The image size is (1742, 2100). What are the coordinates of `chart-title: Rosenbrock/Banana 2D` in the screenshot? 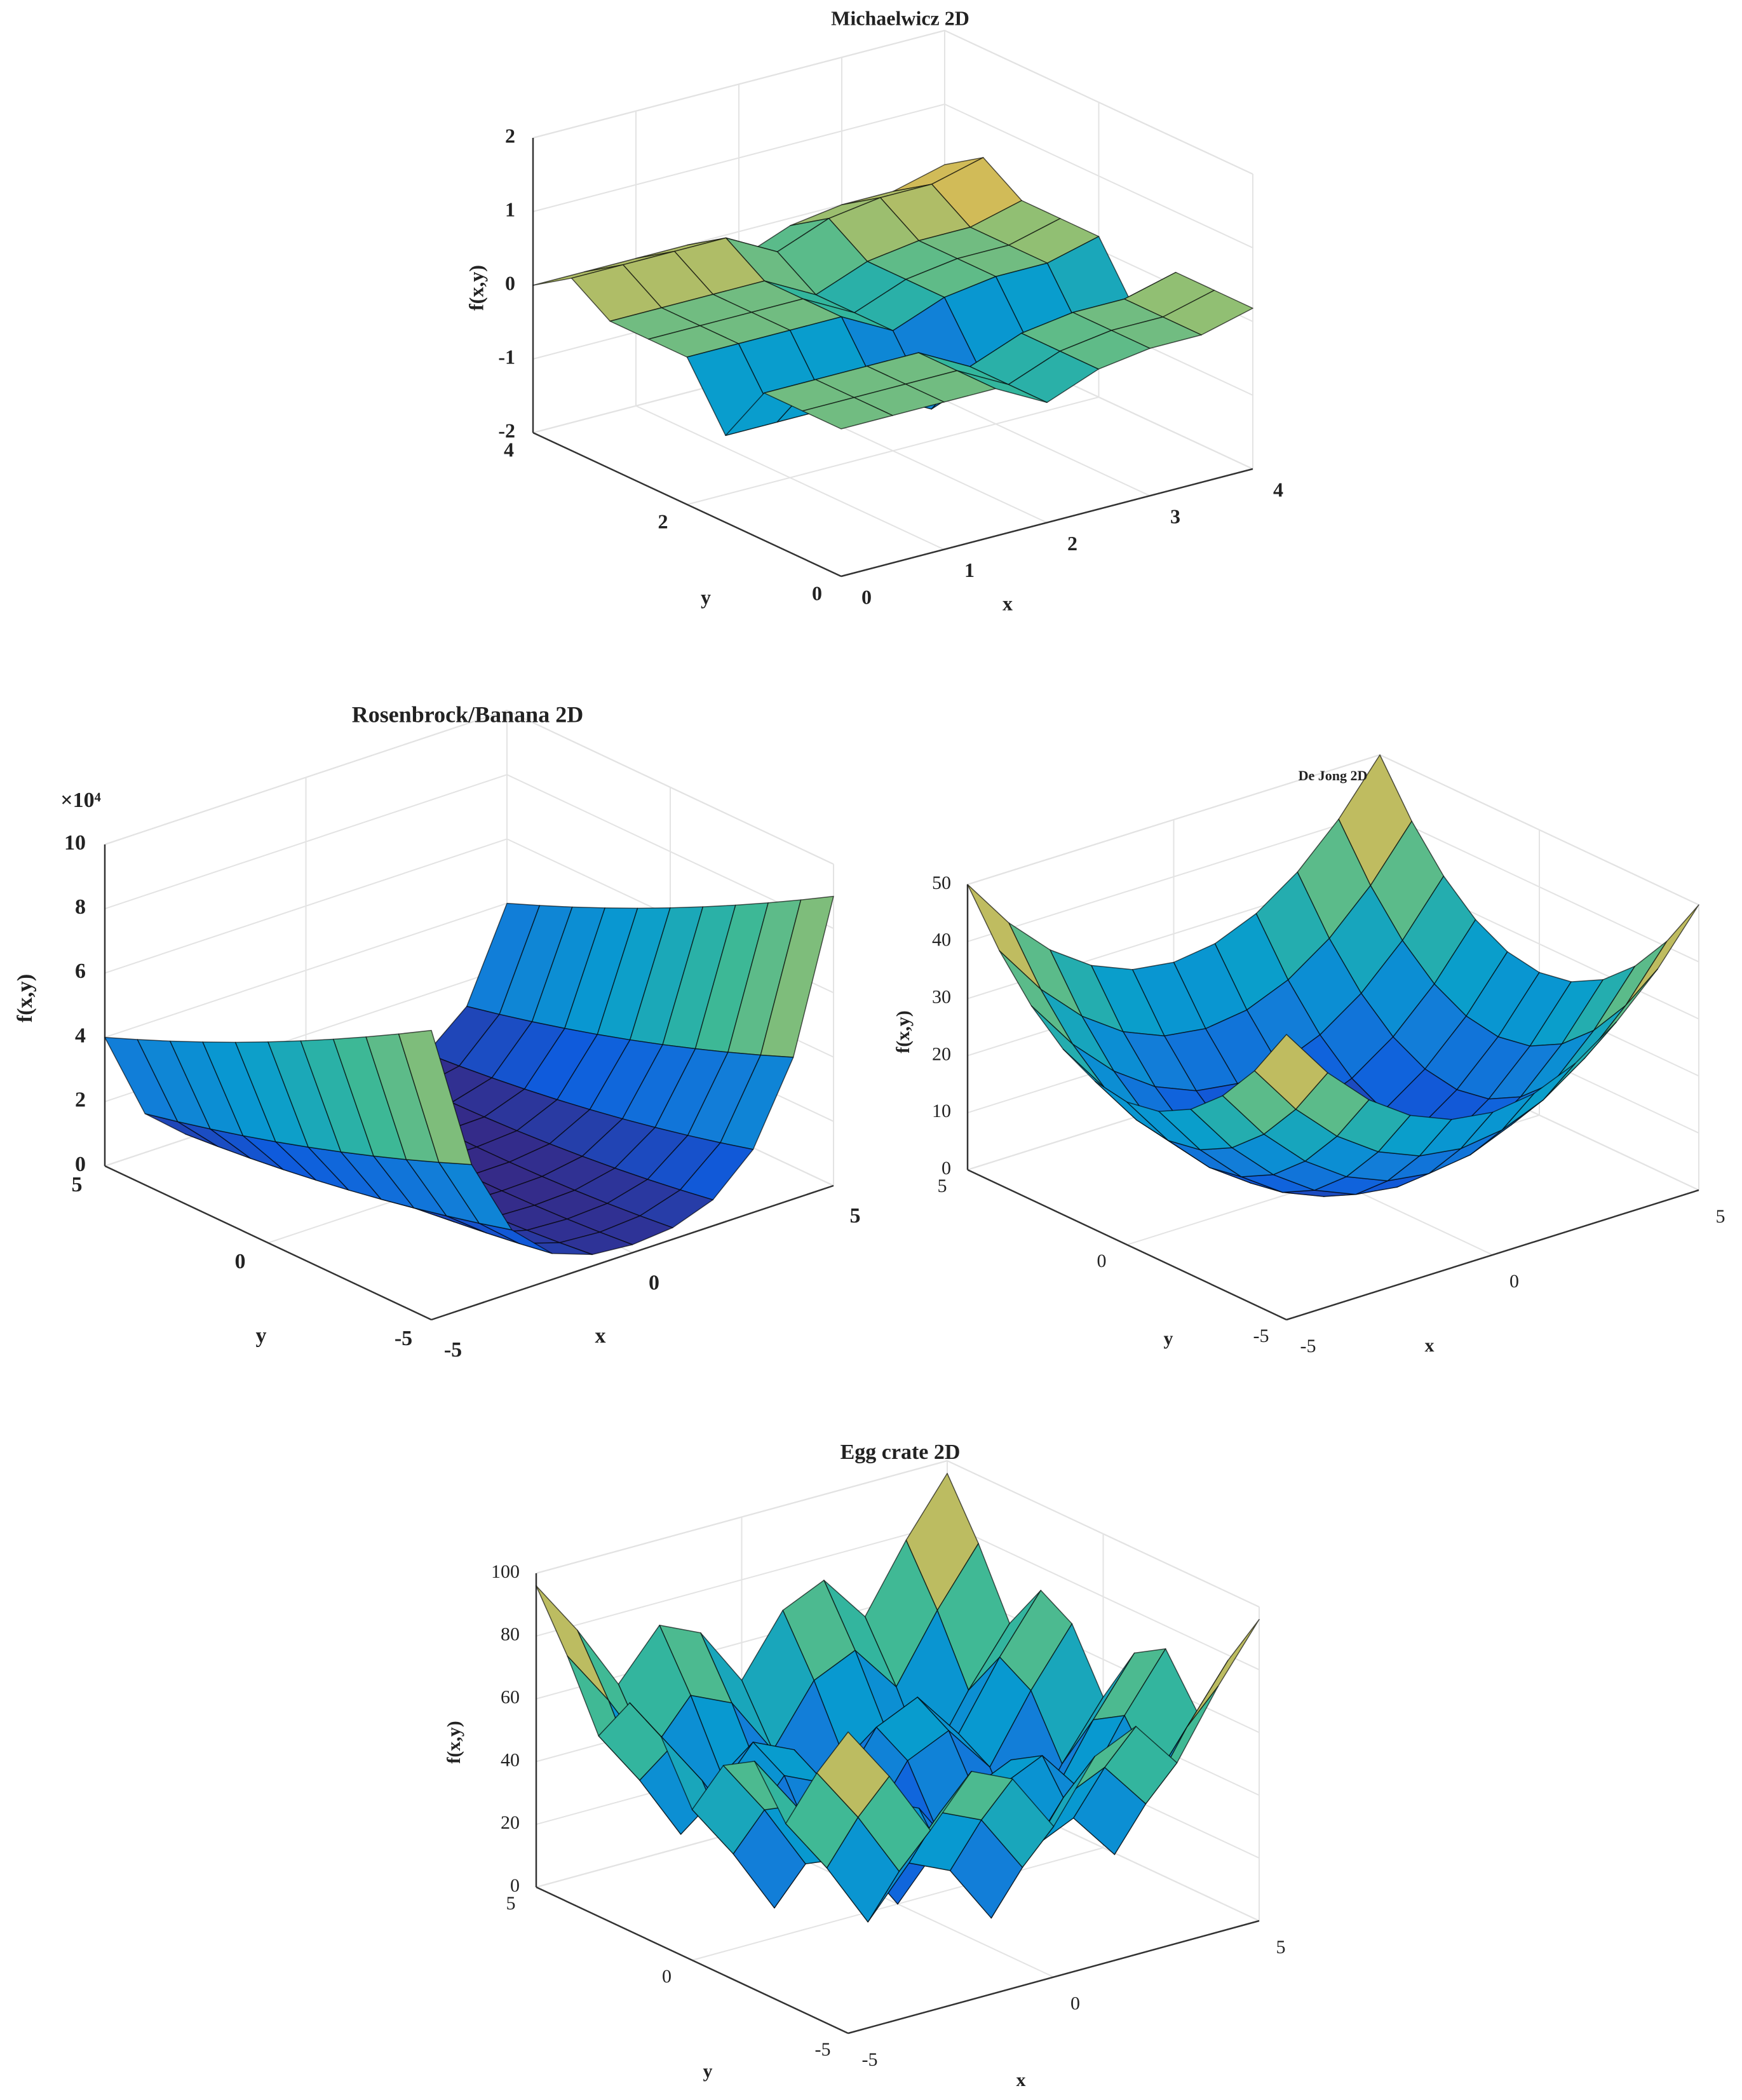 It's located at (467, 714).